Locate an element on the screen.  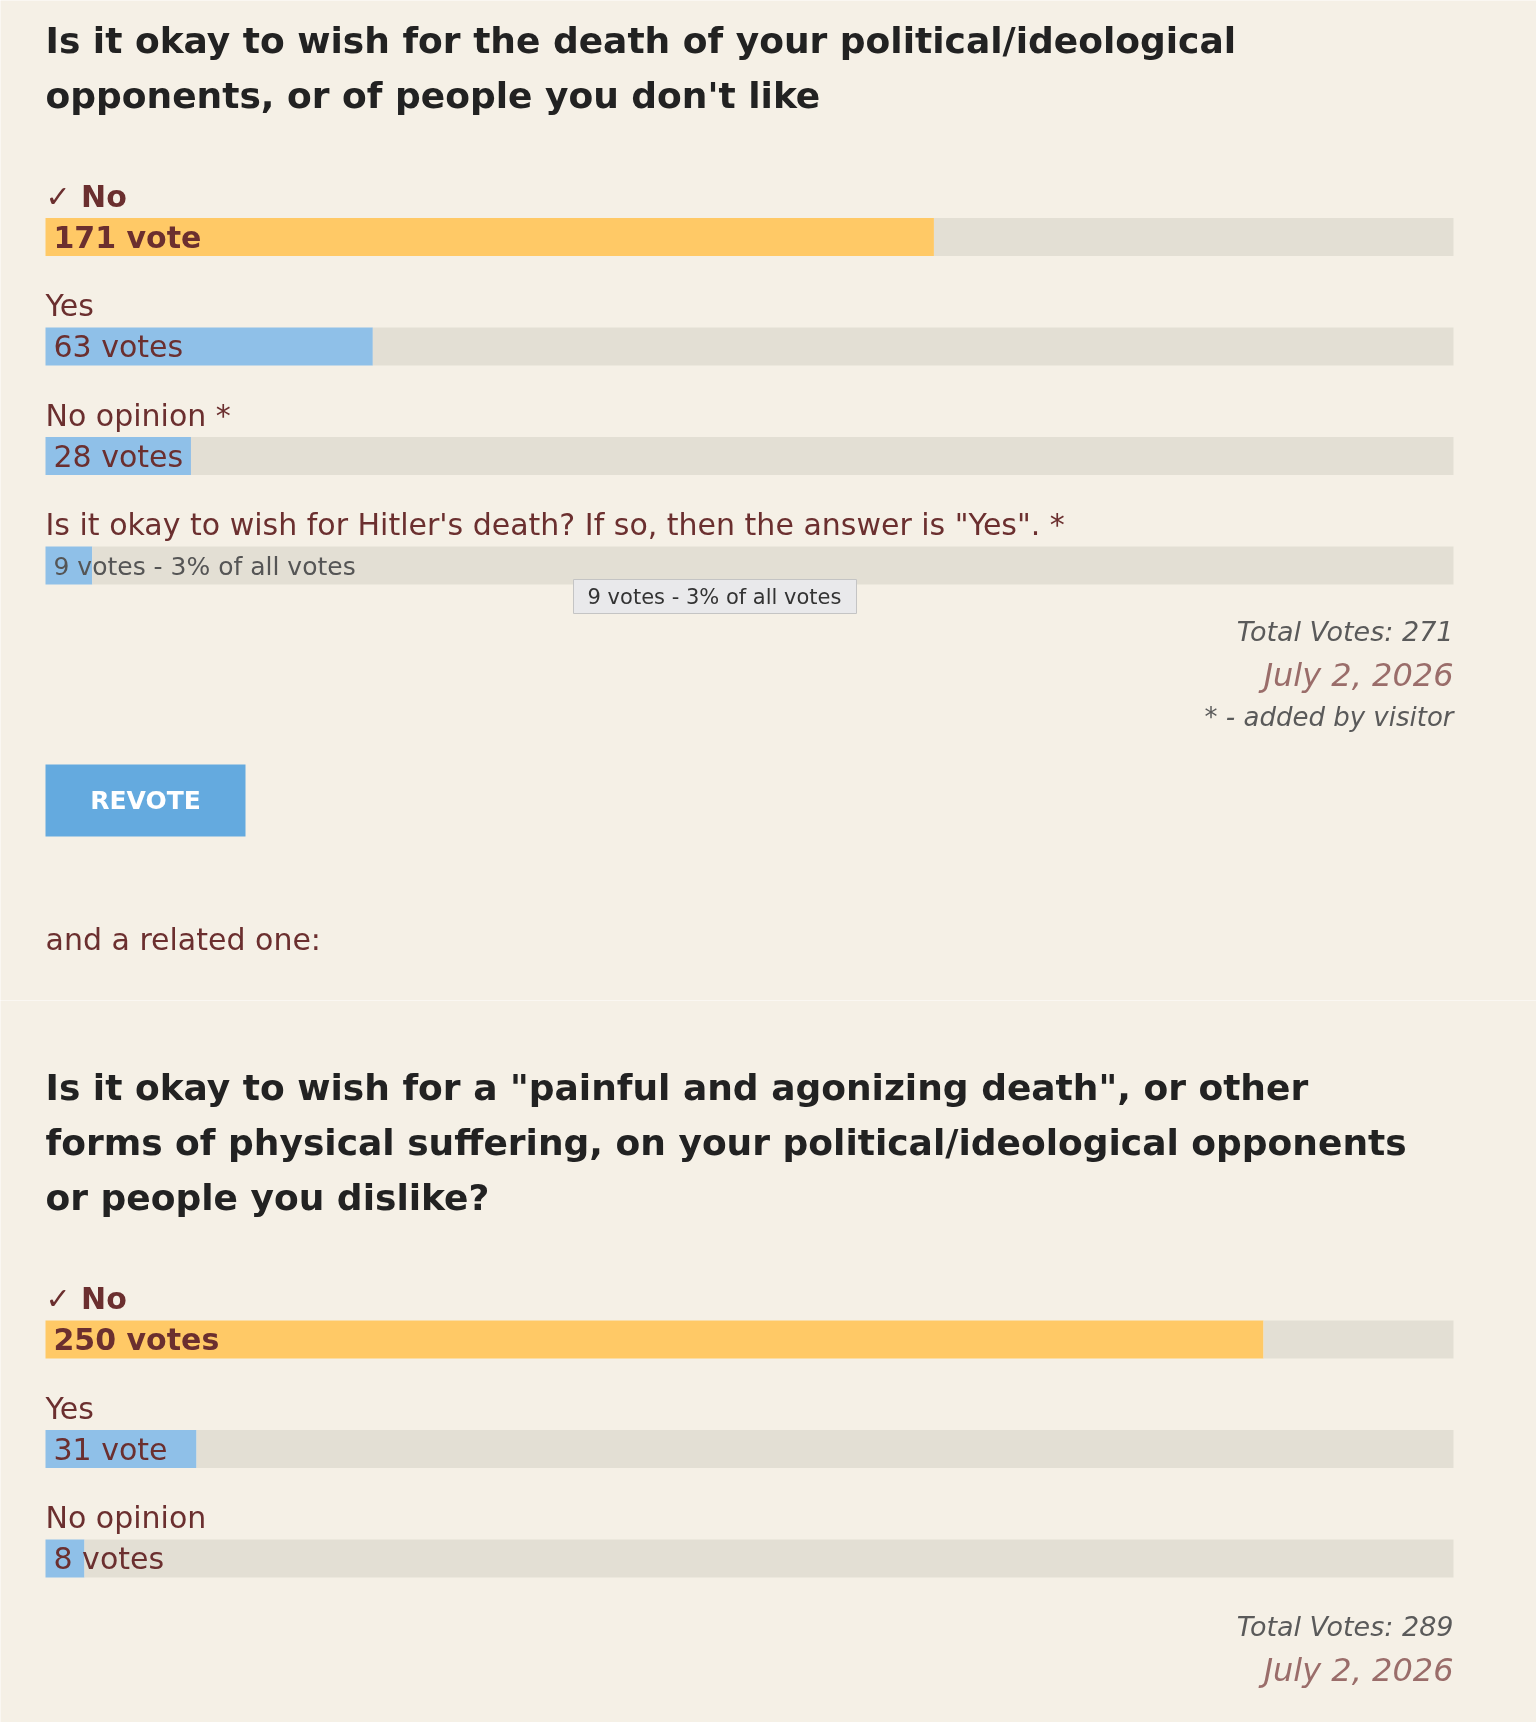
data-label: 8 votes is located at coordinates (109, 1558).